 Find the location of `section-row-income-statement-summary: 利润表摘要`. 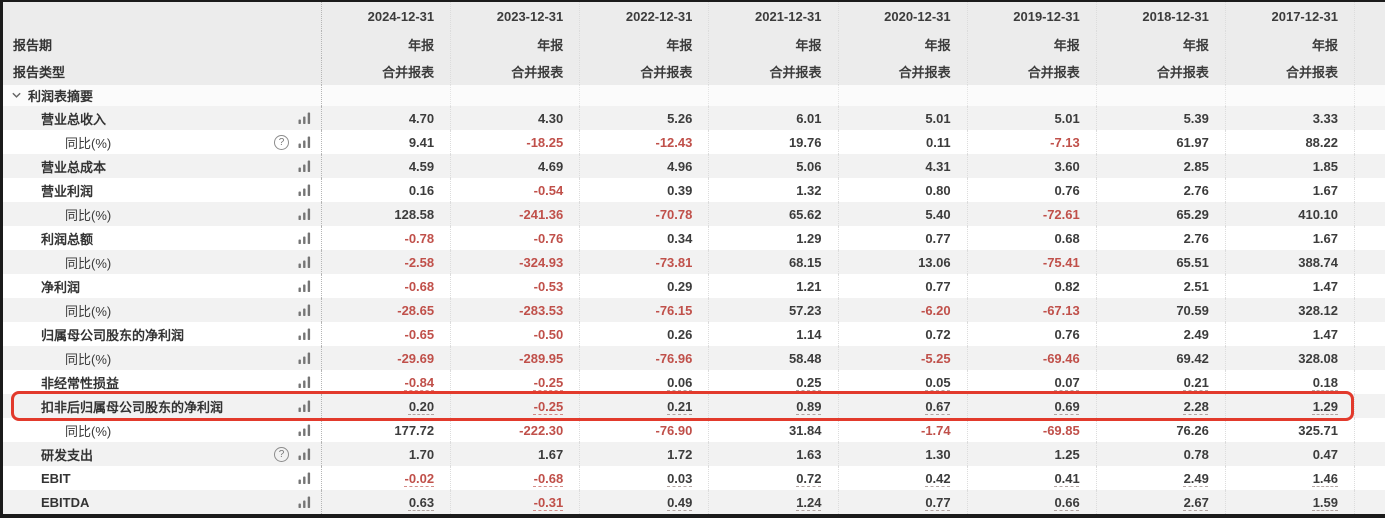

section-row-income-statement-summary: 利润表摘要 is located at coordinates (694, 95).